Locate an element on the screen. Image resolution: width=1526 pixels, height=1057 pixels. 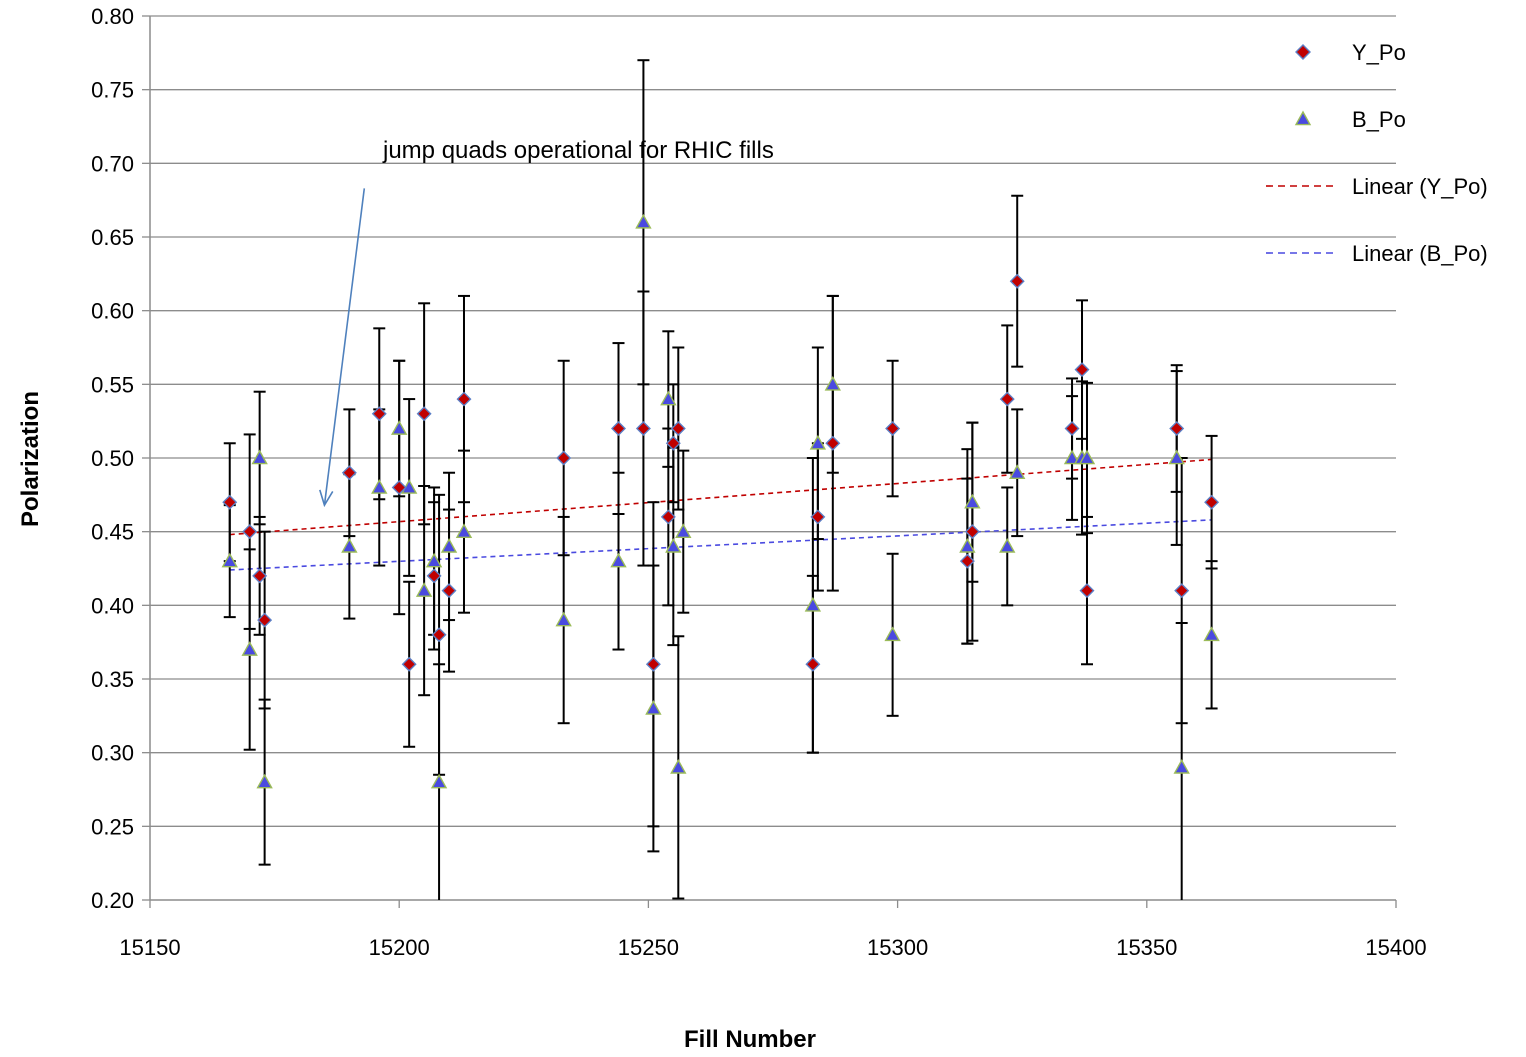
annotation-arrowhead is located at coordinates (326, 498).